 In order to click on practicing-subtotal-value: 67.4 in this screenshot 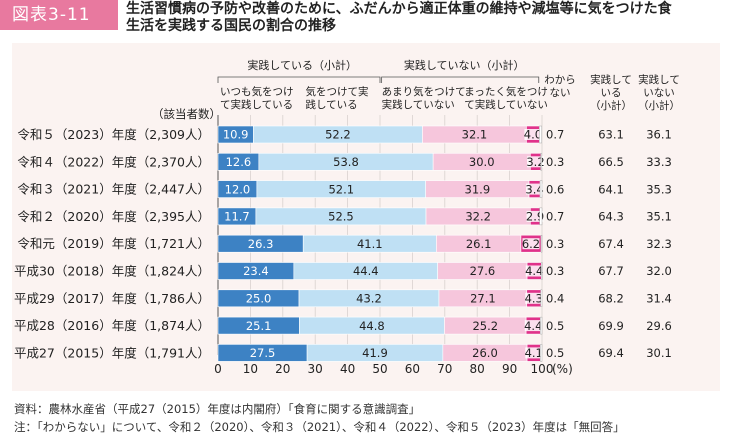, I will do `click(611, 244)`.